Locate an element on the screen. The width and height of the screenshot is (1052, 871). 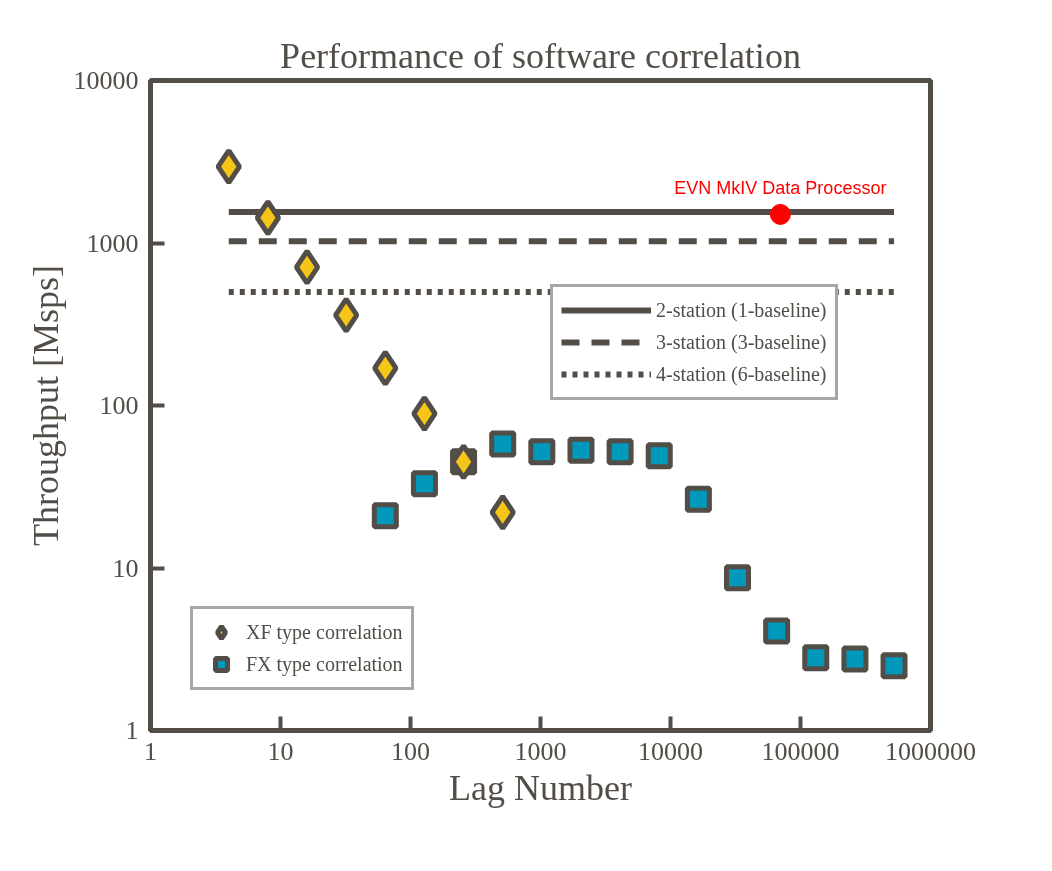
y-tick-label: 100 is located at coordinates (119, 405).